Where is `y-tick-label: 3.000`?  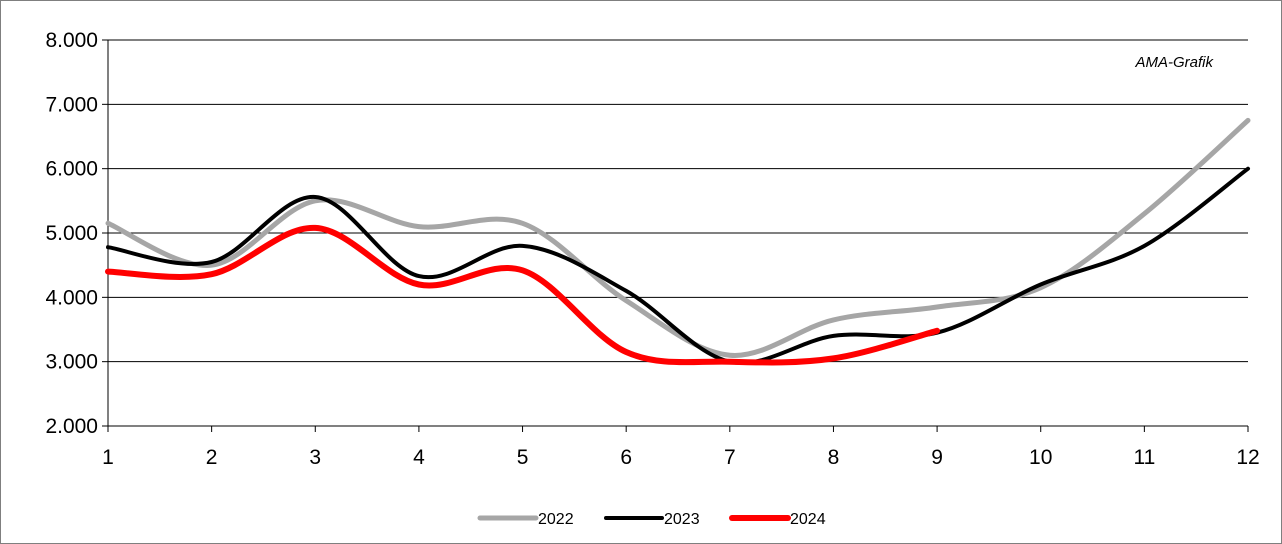
y-tick-label: 3.000 is located at coordinates (71, 362).